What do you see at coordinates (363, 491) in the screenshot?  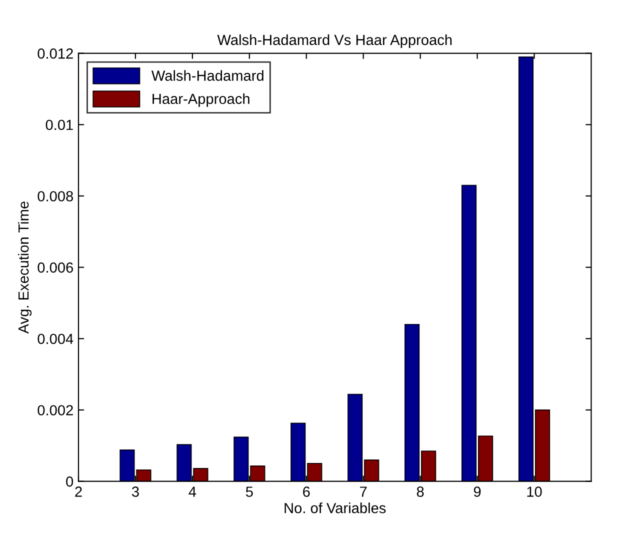 I see `x-tick-label: 7` at bounding box center [363, 491].